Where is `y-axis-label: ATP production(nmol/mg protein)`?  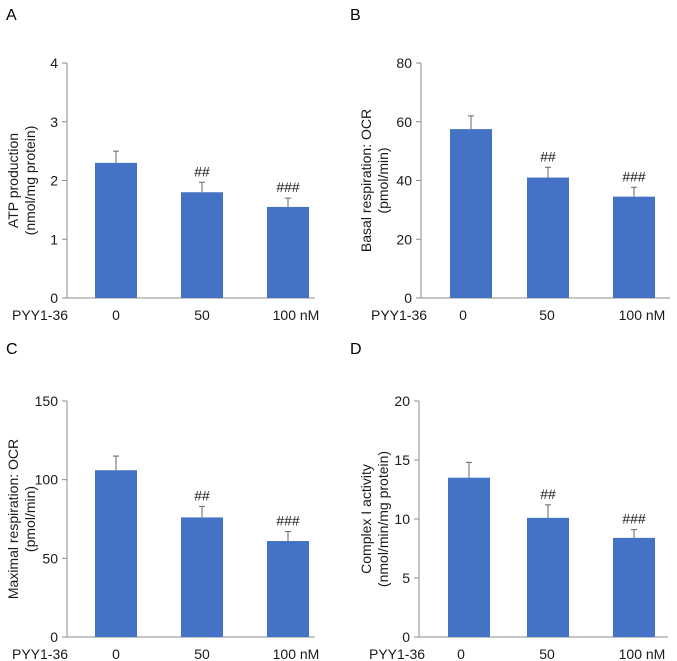
y-axis-label: ATP production(nmol/mg protein) is located at coordinates (21, 181).